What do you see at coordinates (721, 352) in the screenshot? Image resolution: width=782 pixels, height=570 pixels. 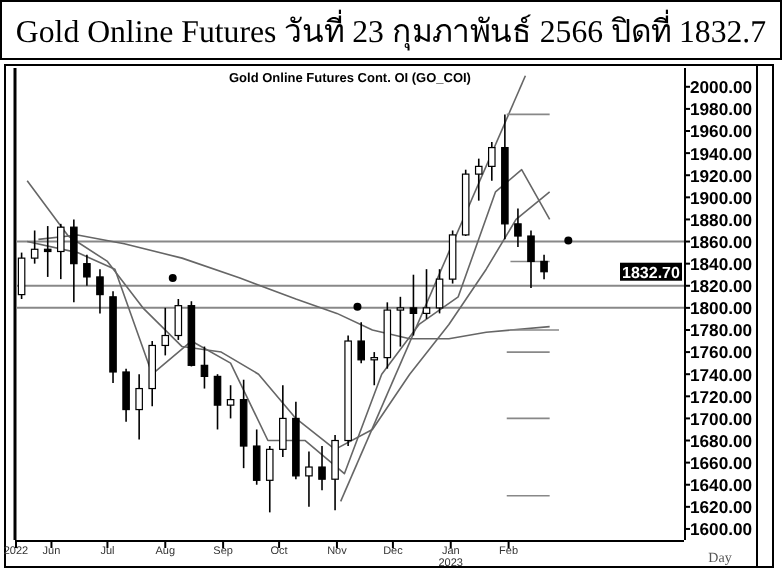 I see `y-tick-label: 1760.00` at bounding box center [721, 352].